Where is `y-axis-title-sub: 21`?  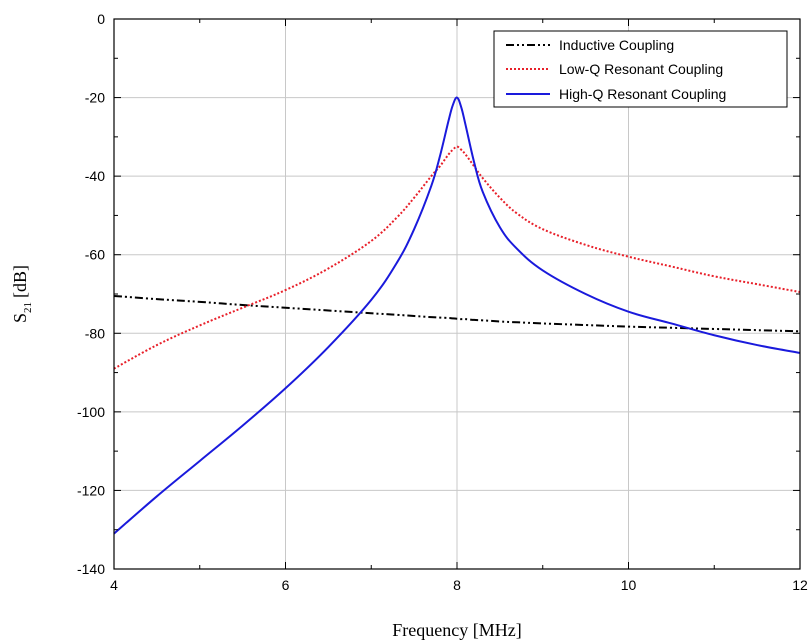
y-axis-title-sub: 21 is located at coordinates (28, 307).